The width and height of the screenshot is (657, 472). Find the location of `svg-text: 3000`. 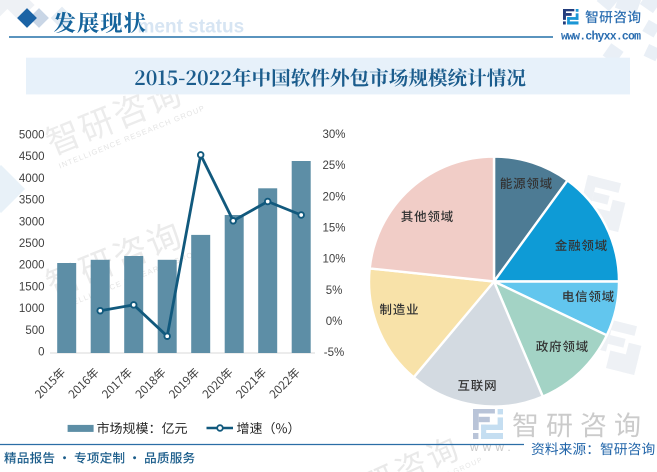

svg-text: 3000 is located at coordinates (32, 222).